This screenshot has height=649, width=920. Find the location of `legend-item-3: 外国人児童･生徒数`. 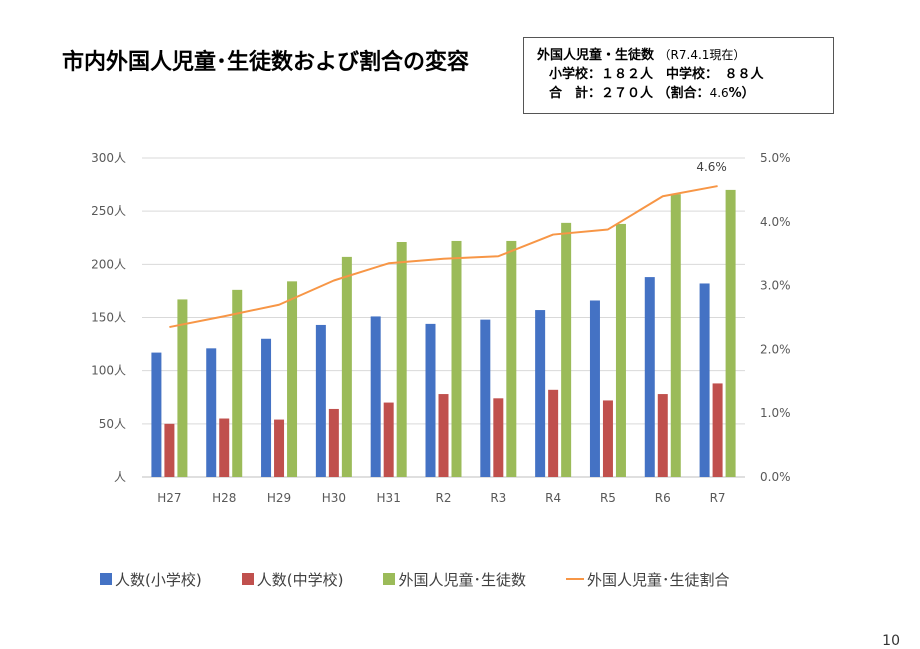

legend-item-3: 外国人児童･生徒数 is located at coordinates (454, 579).